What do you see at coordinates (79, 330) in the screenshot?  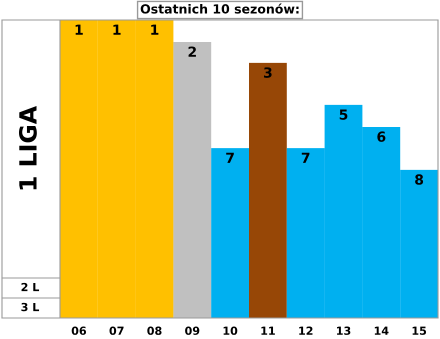 I see `x-tick-label: 06` at bounding box center [79, 330].